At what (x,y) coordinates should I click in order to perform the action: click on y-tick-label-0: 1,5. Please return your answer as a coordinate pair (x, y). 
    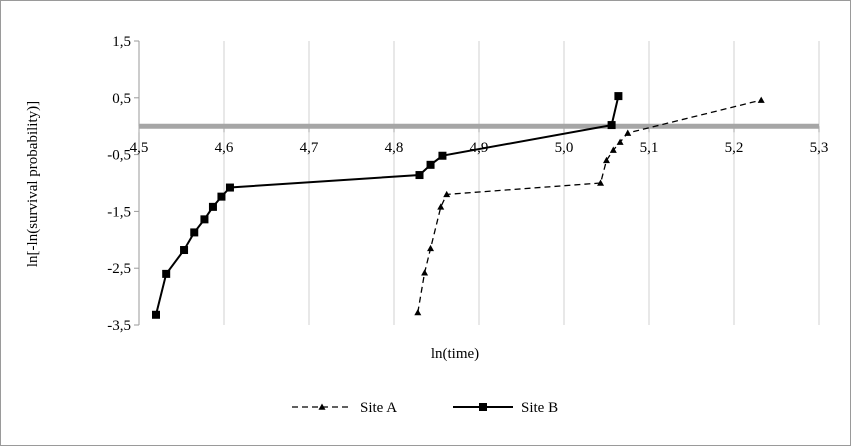
    Looking at the image, I should click on (121, 42).